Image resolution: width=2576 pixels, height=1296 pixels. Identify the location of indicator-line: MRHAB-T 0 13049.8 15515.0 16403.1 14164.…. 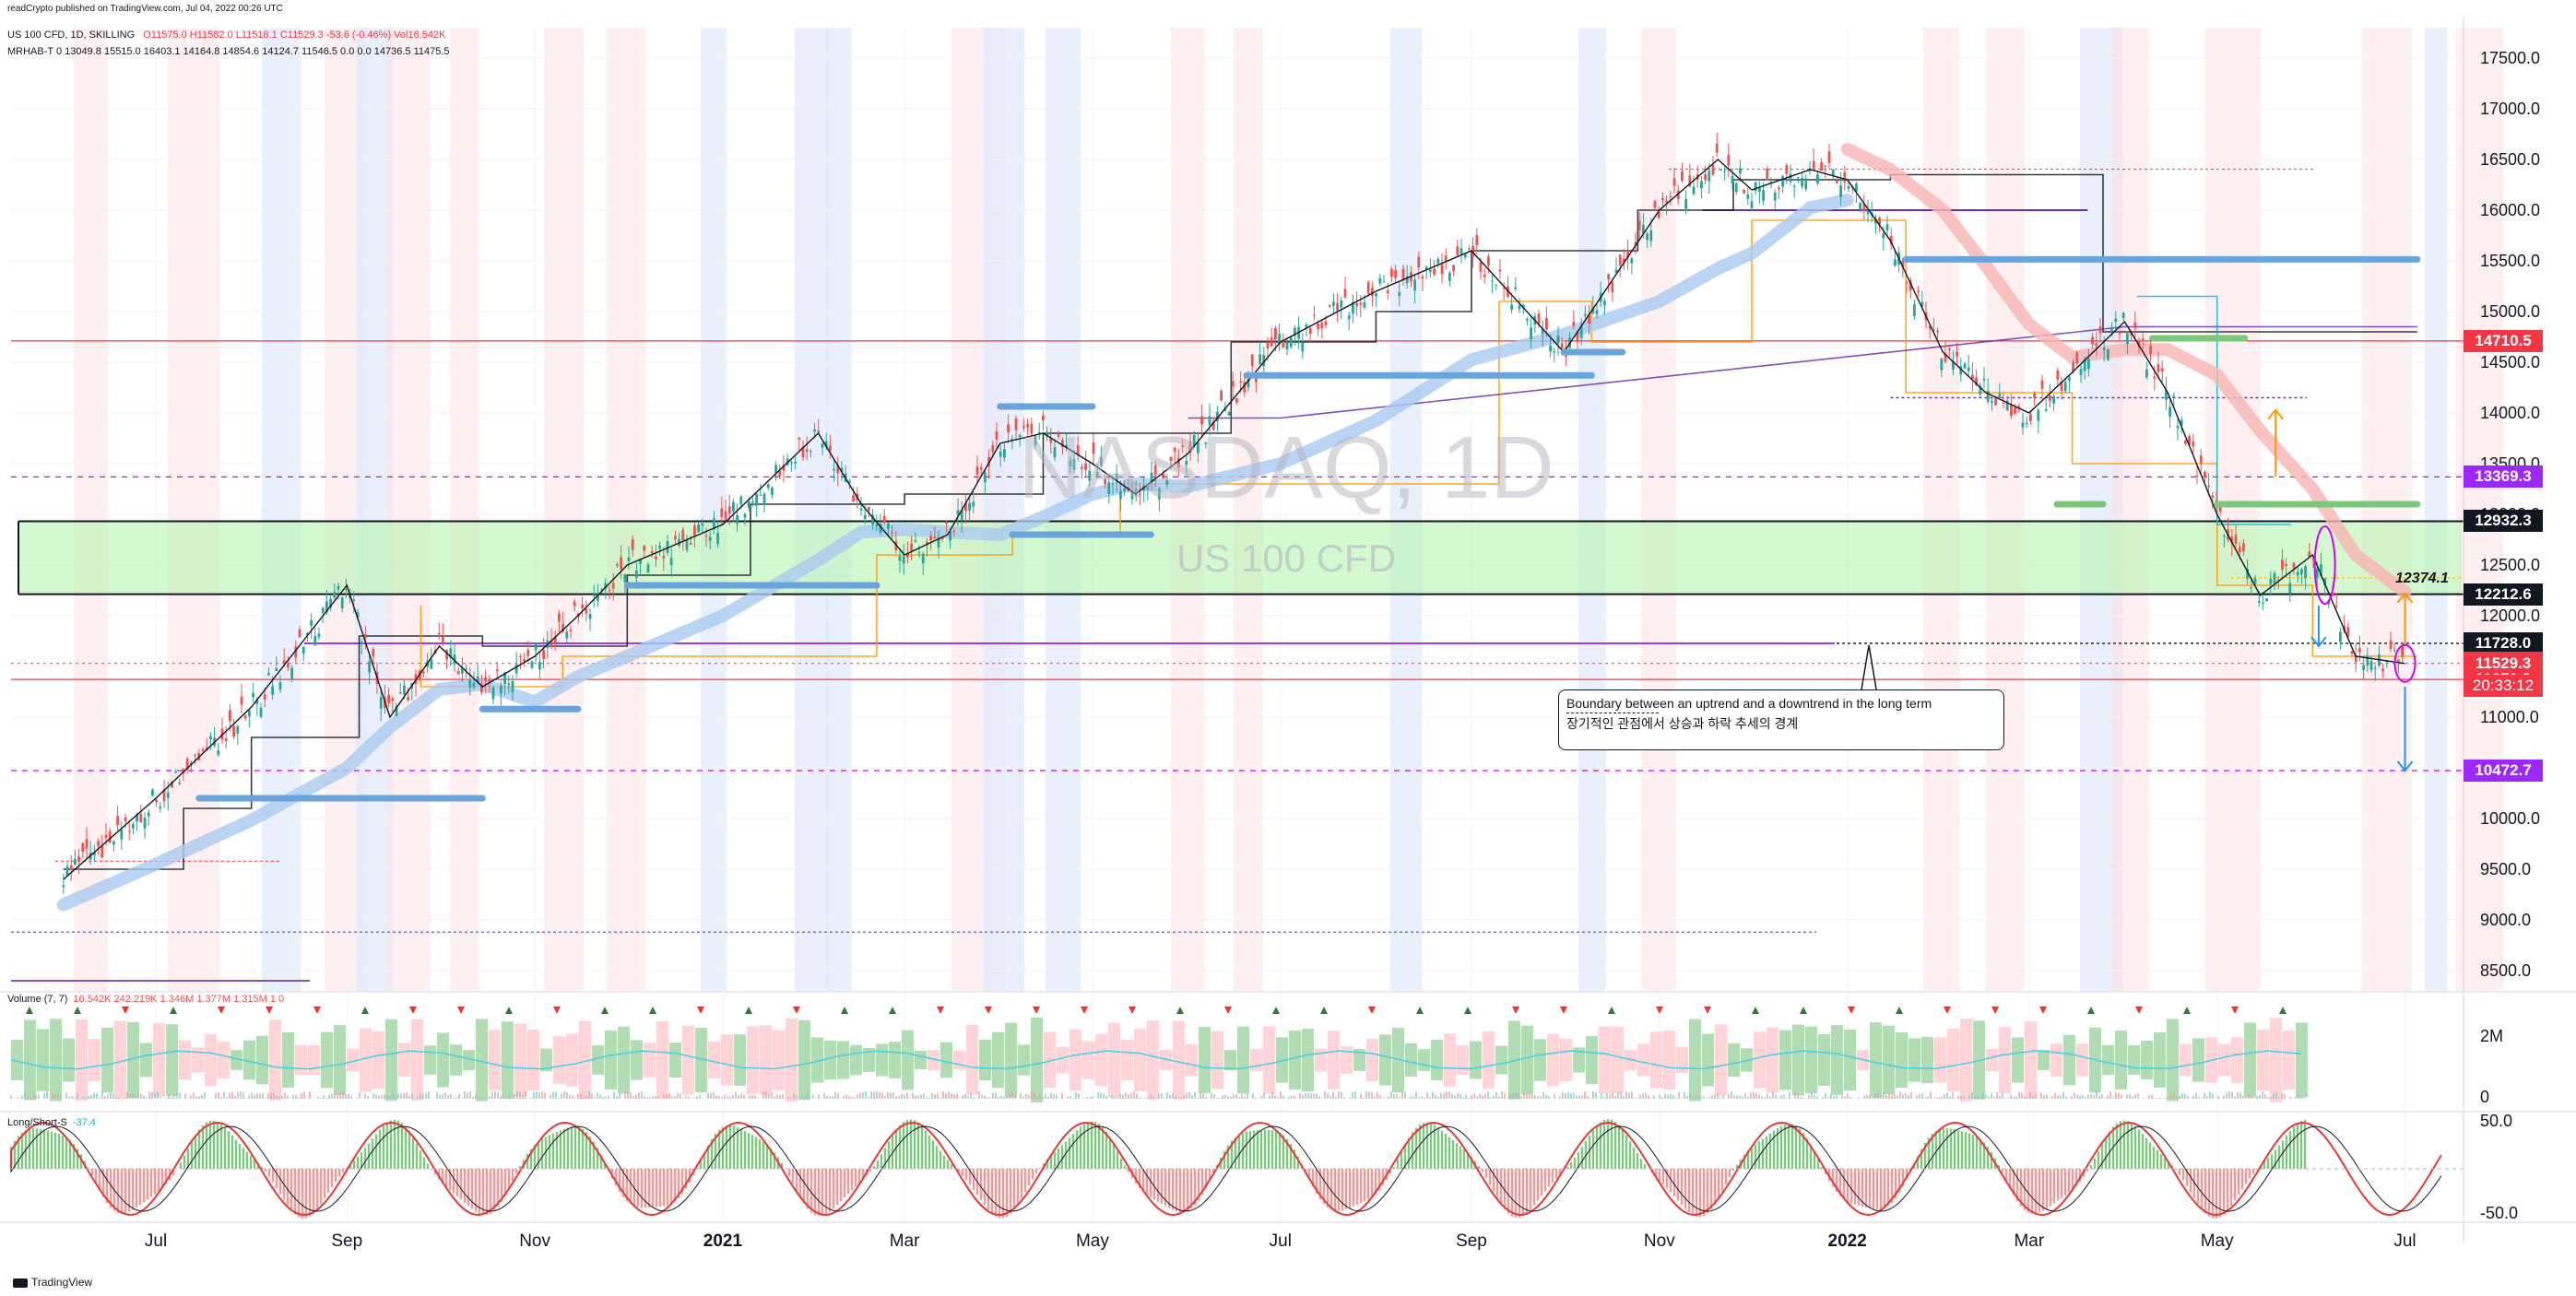
(228, 51).